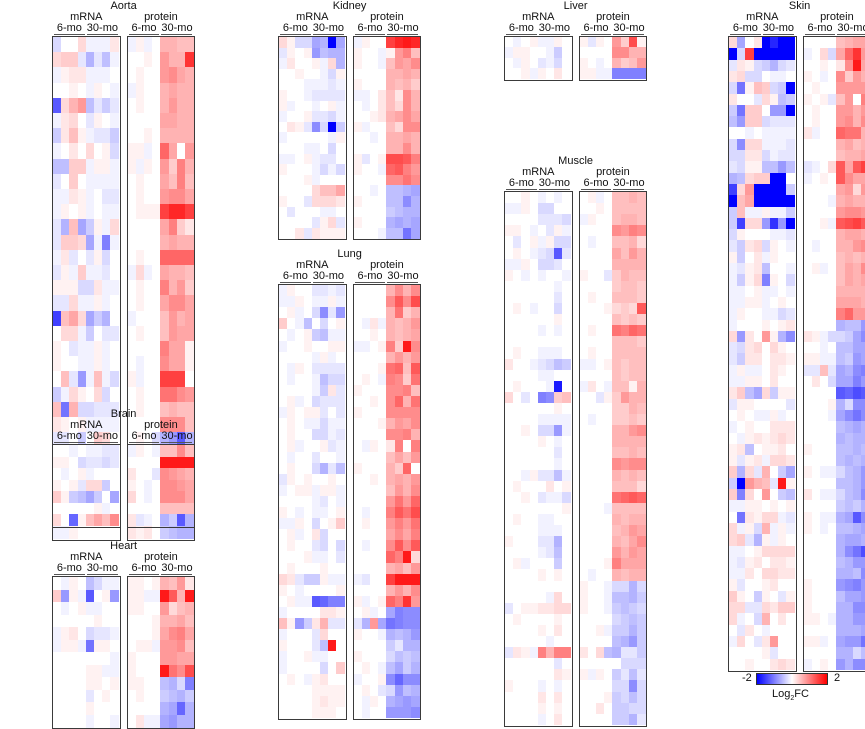 The image size is (865, 729). Describe the element at coordinates (124, 546) in the screenshot. I see `tissue-title: Heart` at that location.